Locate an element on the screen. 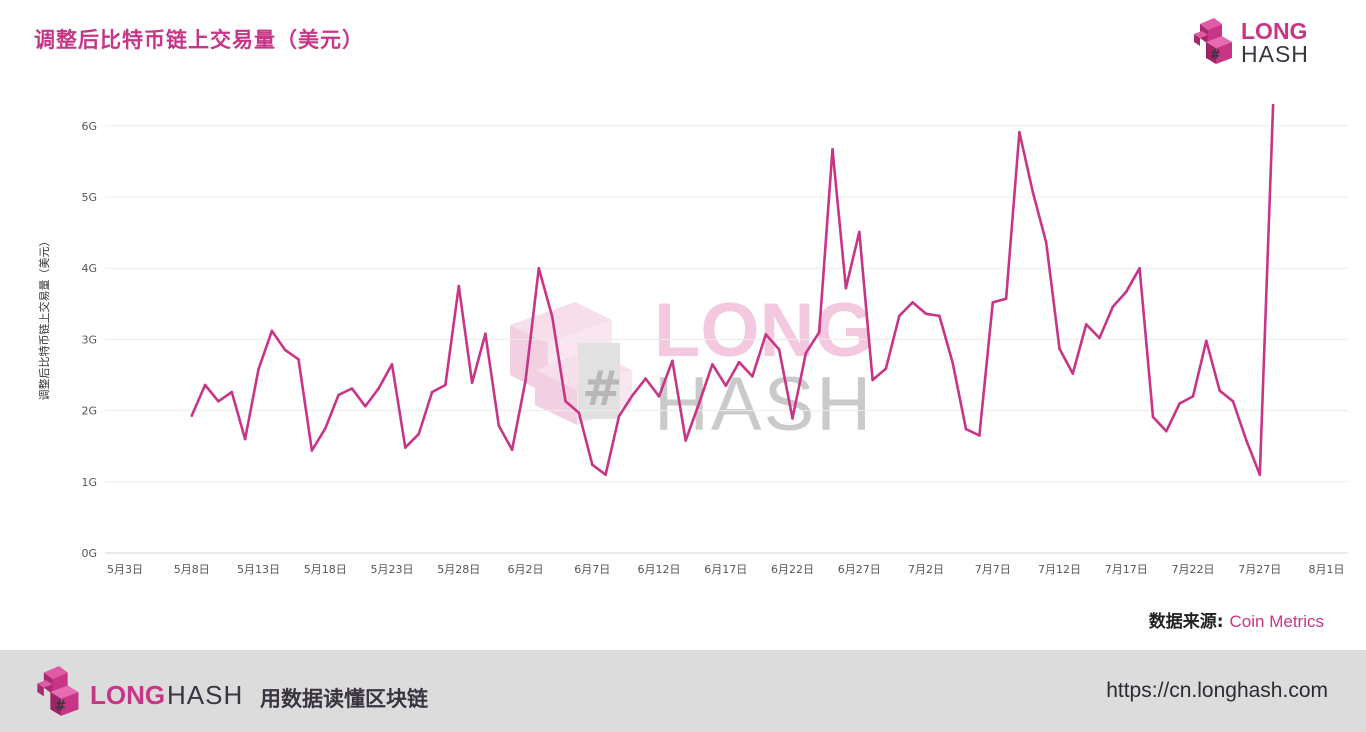  x-tick-label: 6月2日 is located at coordinates (526, 569).